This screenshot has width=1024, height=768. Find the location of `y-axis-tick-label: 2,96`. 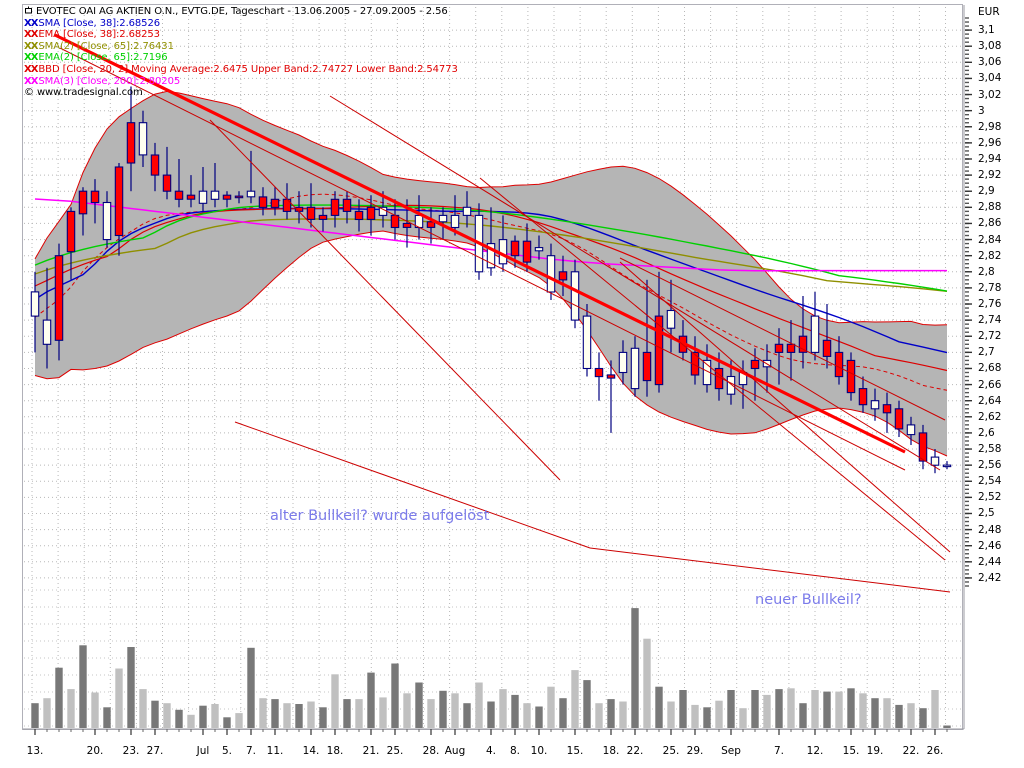

y-axis-tick-label: 2,96 is located at coordinates (990, 142).